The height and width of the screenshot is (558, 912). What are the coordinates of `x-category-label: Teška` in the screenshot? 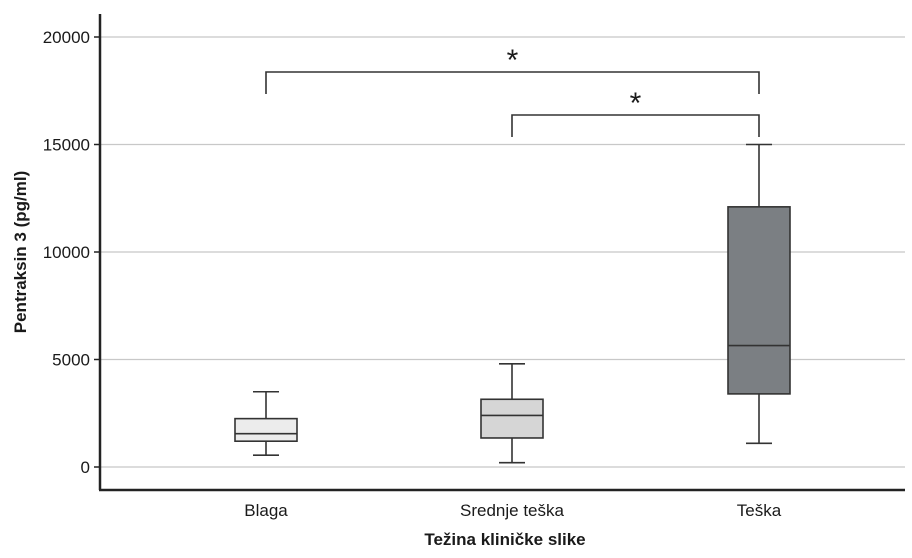 It's located at (759, 510).